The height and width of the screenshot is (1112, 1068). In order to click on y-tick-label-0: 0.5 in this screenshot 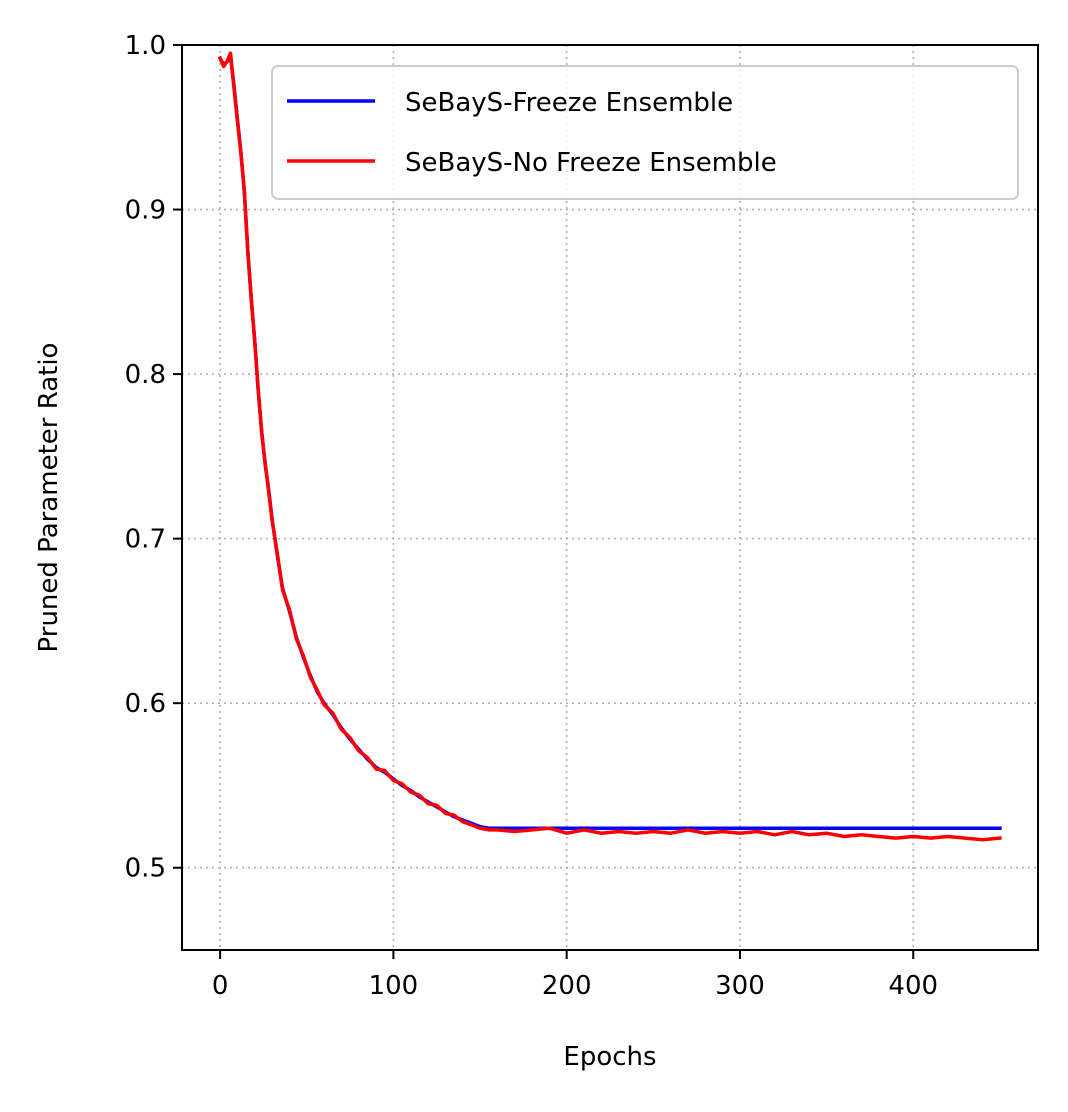, I will do `click(145, 869)`.